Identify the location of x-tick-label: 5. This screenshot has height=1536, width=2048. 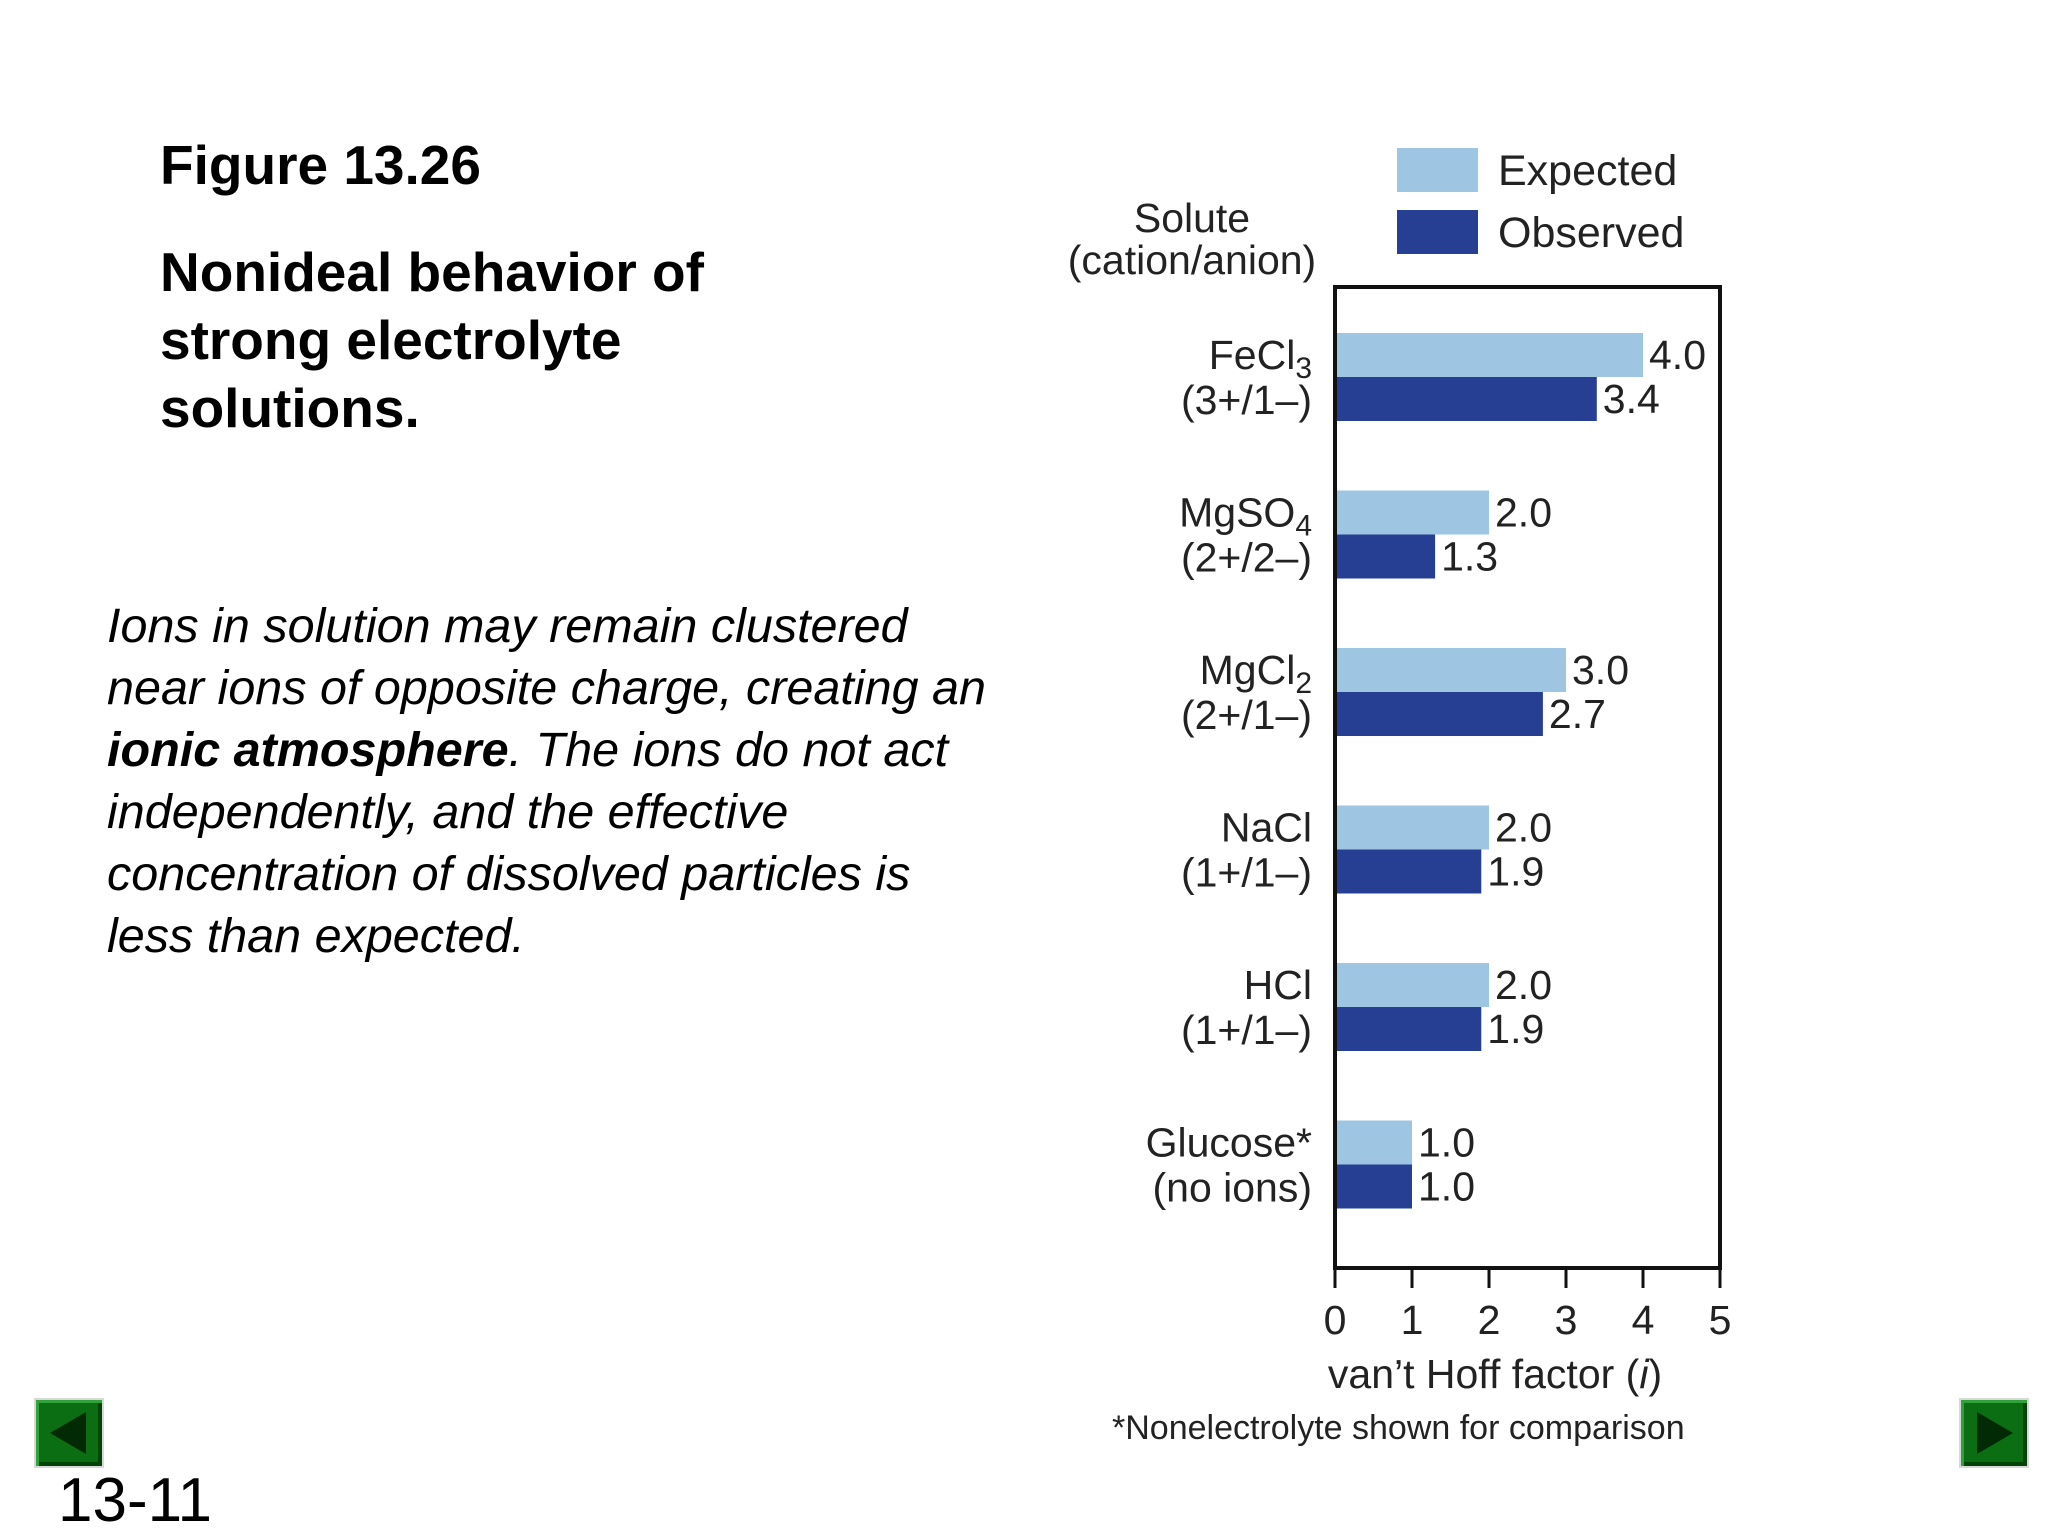
(1720, 1320).